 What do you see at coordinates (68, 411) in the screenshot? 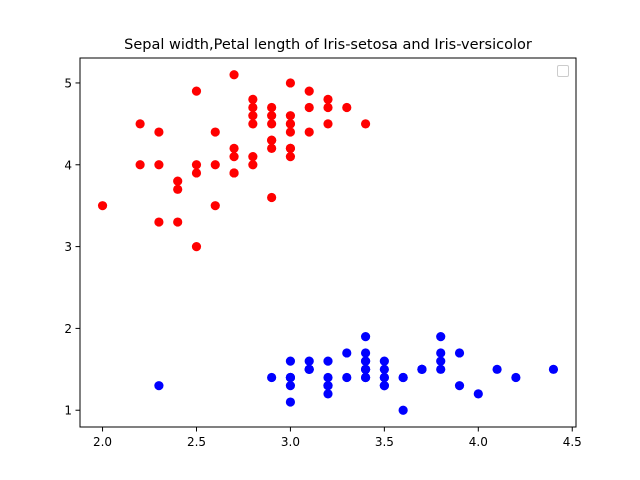
I see `y-tick-label: 1` at bounding box center [68, 411].